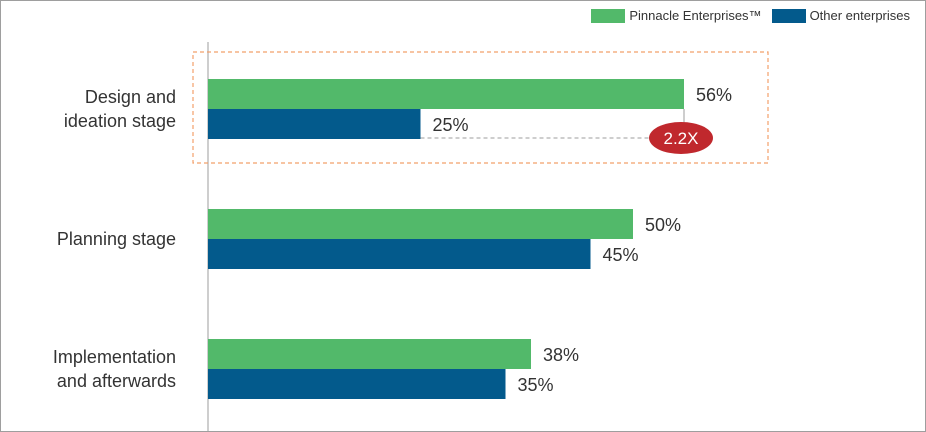 This screenshot has height=432, width=926. I want to click on legend: Pinnacle Enterprises™ Other enterprises, so click(745, 15).